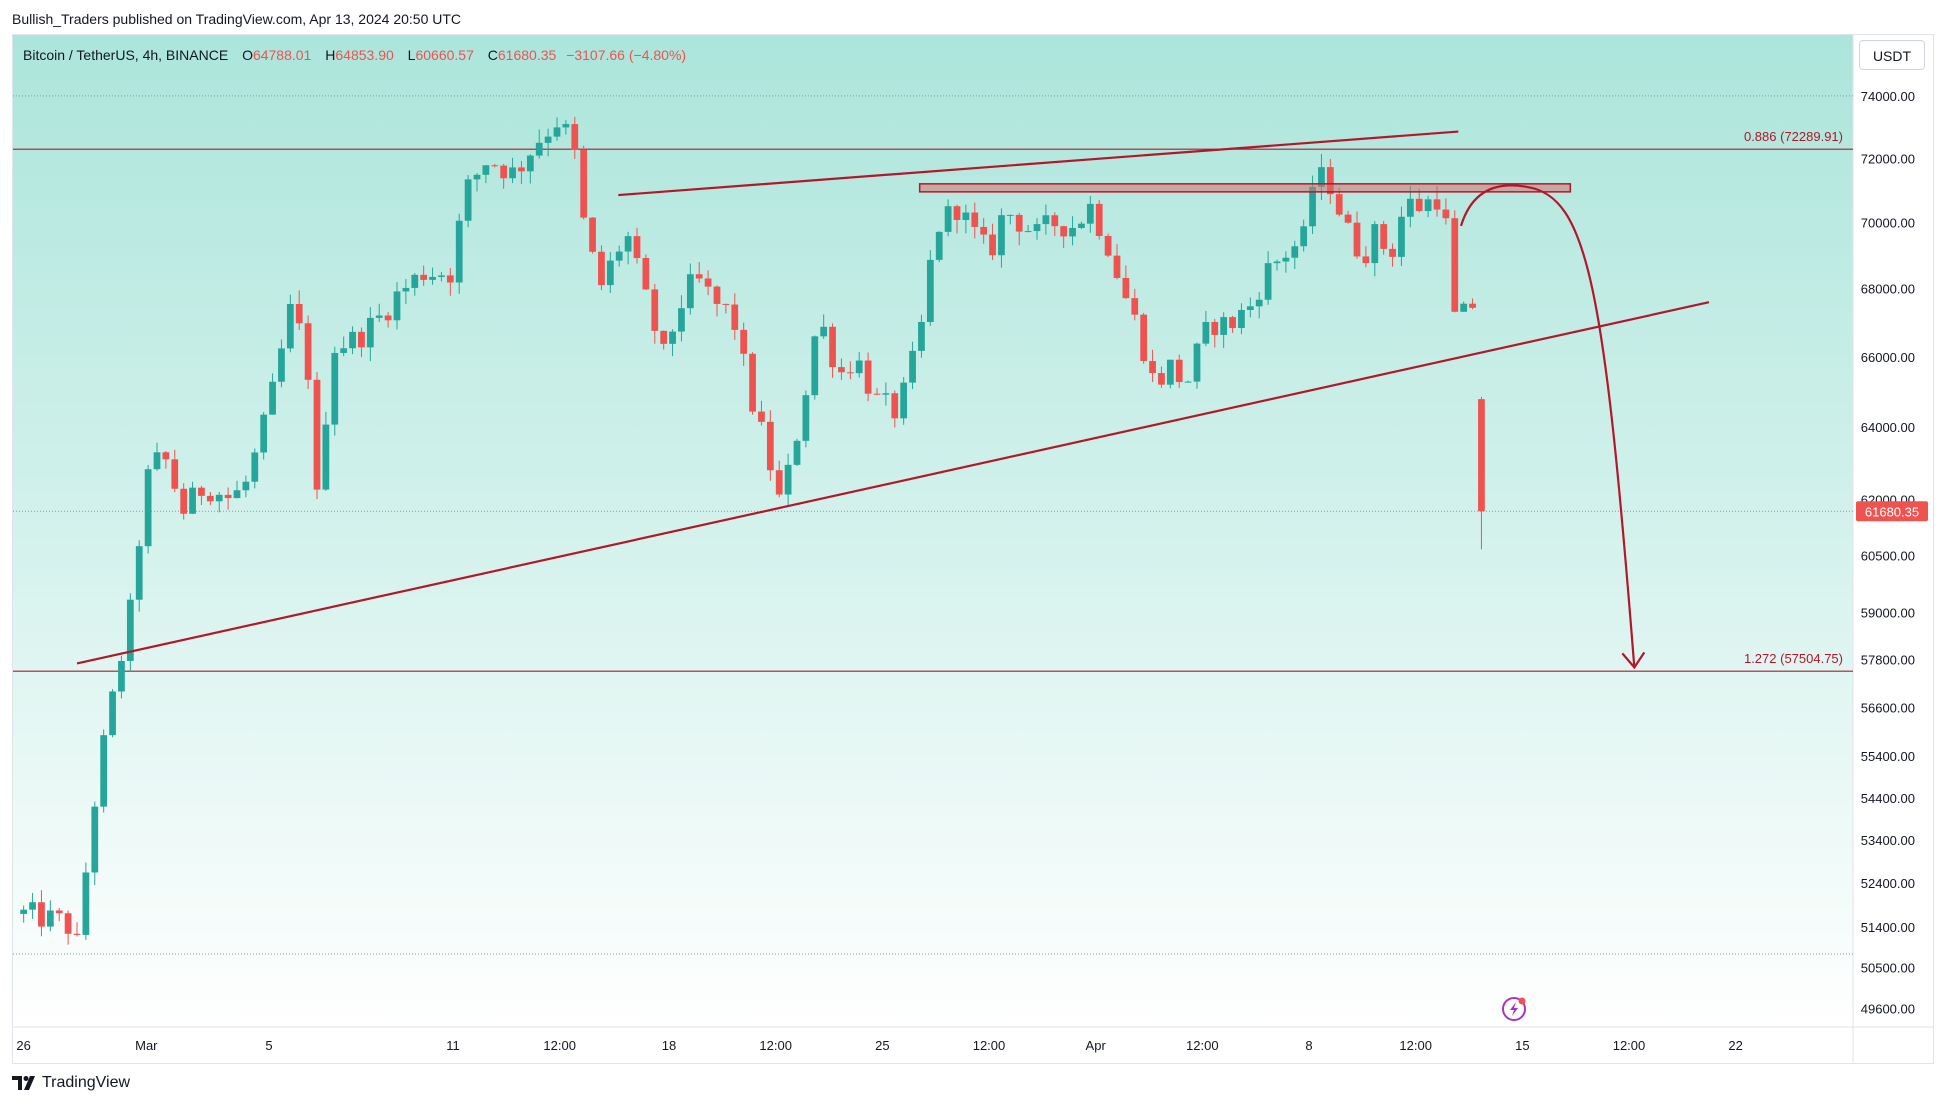 Image resolution: width=1946 pixels, height=1105 pixels. Describe the element at coordinates (882, 1045) in the screenshot. I see `time-tick-label: 25` at that location.